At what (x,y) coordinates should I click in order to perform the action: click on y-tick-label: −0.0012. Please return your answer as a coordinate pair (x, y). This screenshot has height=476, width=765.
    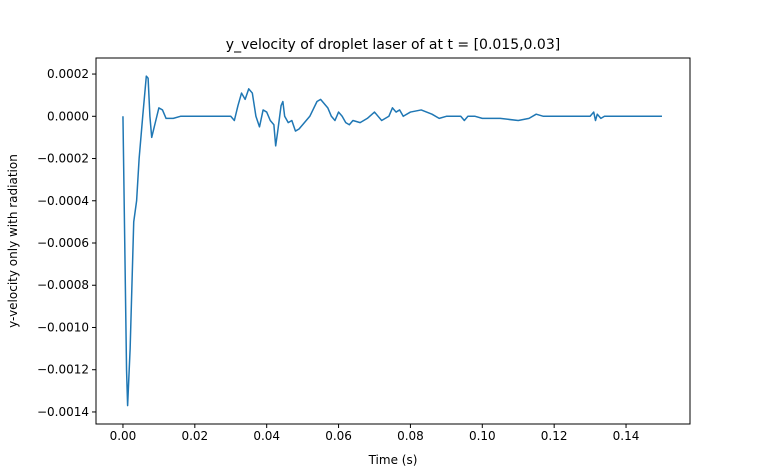
    Looking at the image, I should click on (63, 370).